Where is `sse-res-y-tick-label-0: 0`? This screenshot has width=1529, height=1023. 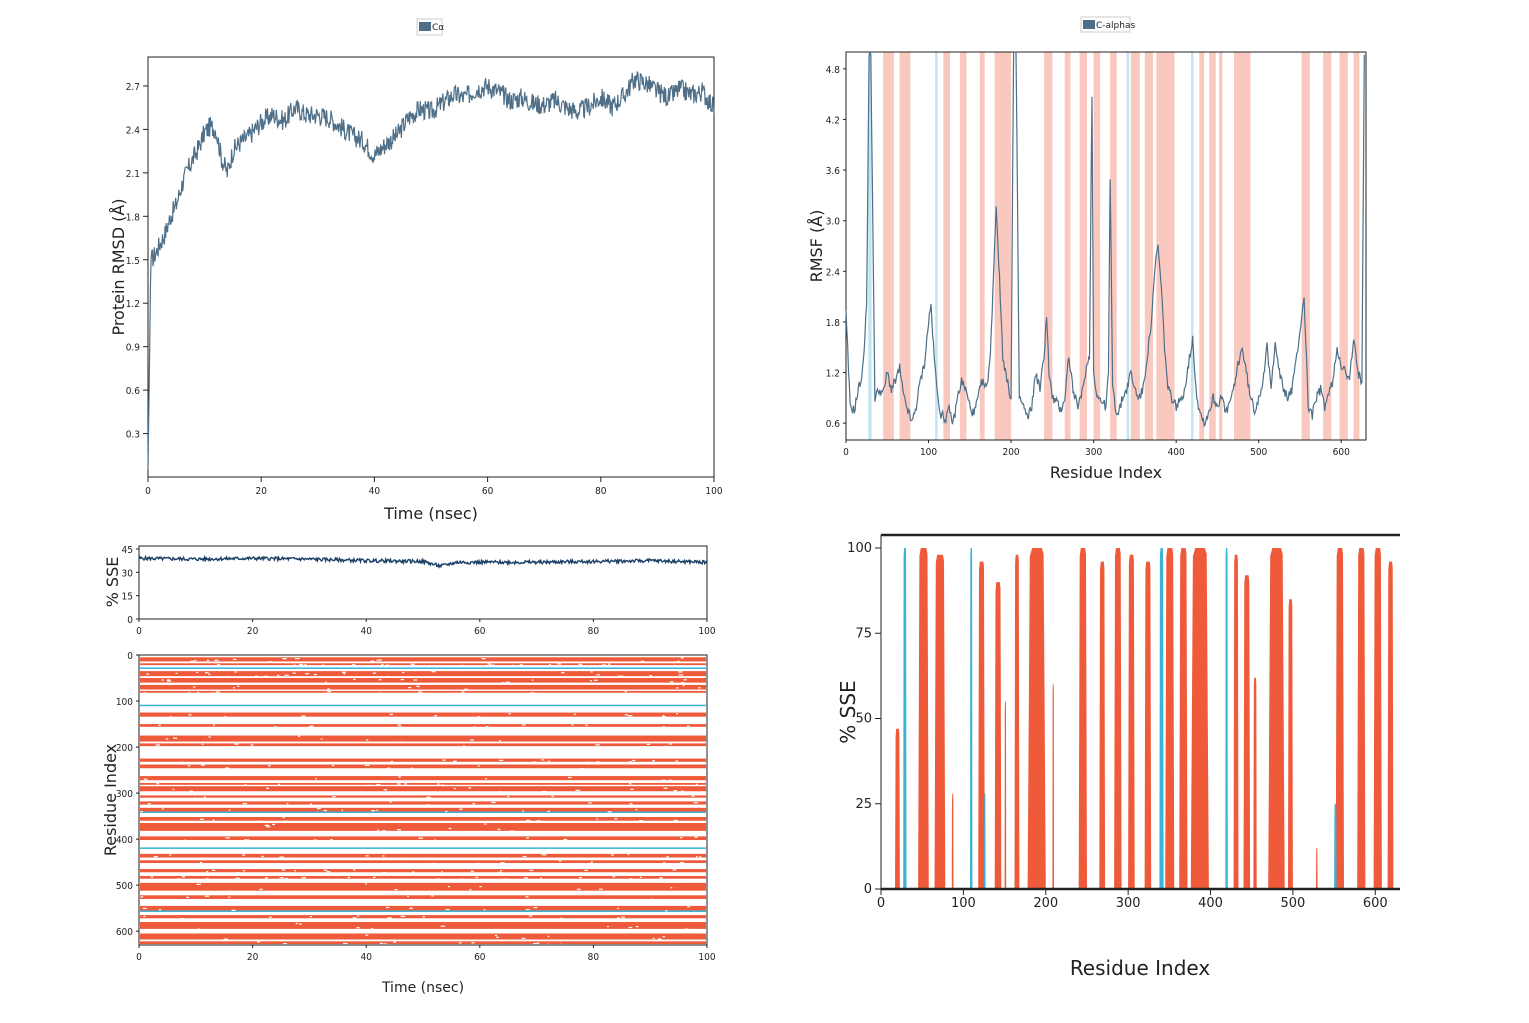 sse-res-y-tick-label-0: 0 is located at coordinates (868, 889).